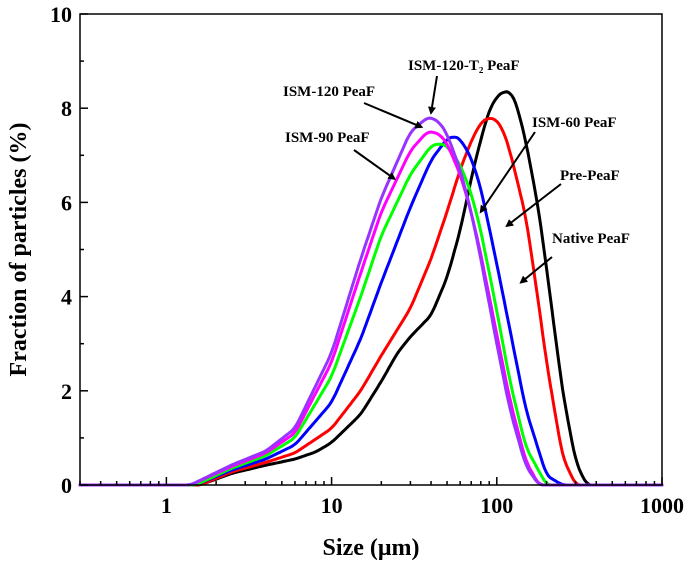 The width and height of the screenshot is (696, 564). Describe the element at coordinates (66, 485) in the screenshot. I see `y-tick-label: 0` at that location.